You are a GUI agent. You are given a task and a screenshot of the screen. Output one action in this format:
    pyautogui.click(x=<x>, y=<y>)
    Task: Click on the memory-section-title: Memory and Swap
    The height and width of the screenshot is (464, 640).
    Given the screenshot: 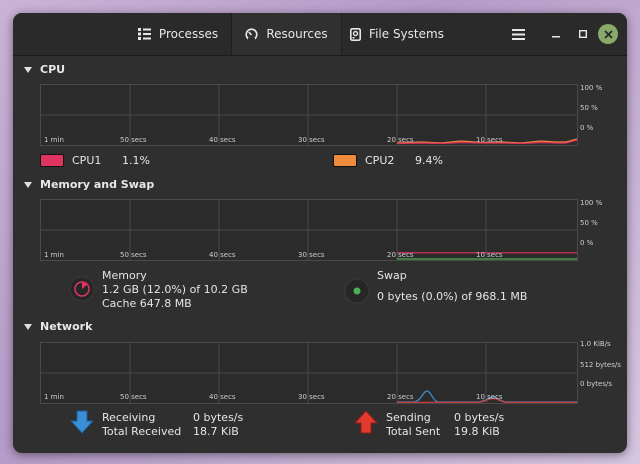 What is the action you would take?
    pyautogui.click(x=97, y=184)
    